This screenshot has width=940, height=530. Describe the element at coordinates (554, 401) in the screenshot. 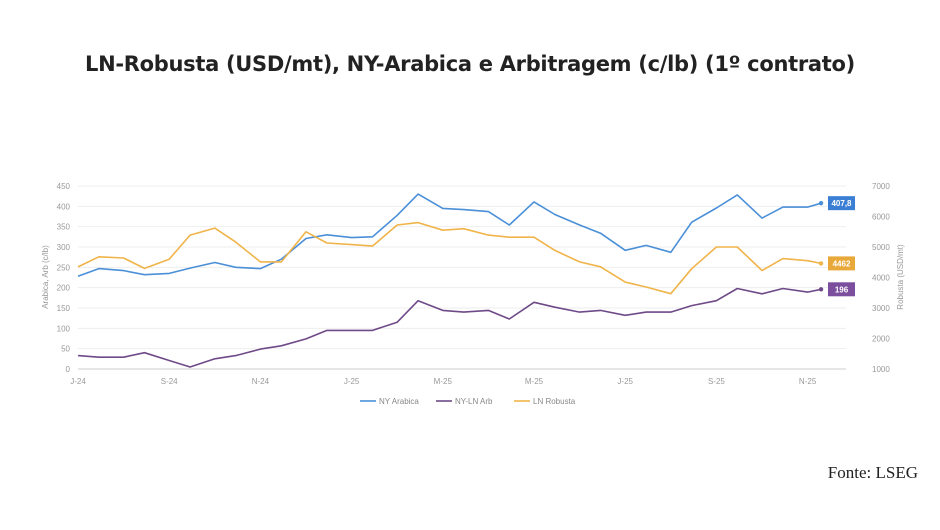

I see `legend-label: LN Robusta` at that location.